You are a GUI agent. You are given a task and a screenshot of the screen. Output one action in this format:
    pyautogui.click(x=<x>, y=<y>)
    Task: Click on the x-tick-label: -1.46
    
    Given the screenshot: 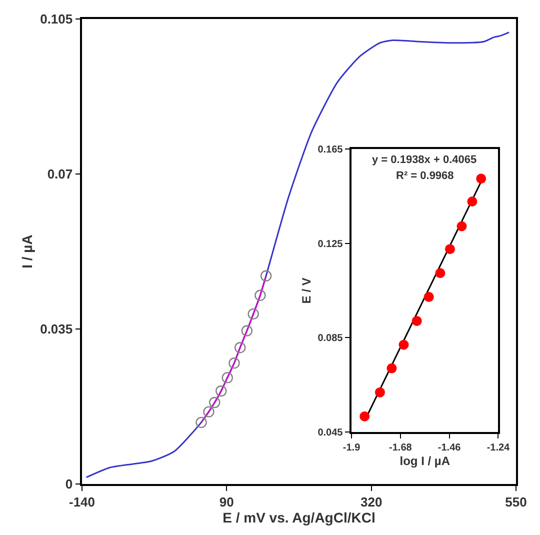 What is the action you would take?
    pyautogui.click(x=450, y=448)
    